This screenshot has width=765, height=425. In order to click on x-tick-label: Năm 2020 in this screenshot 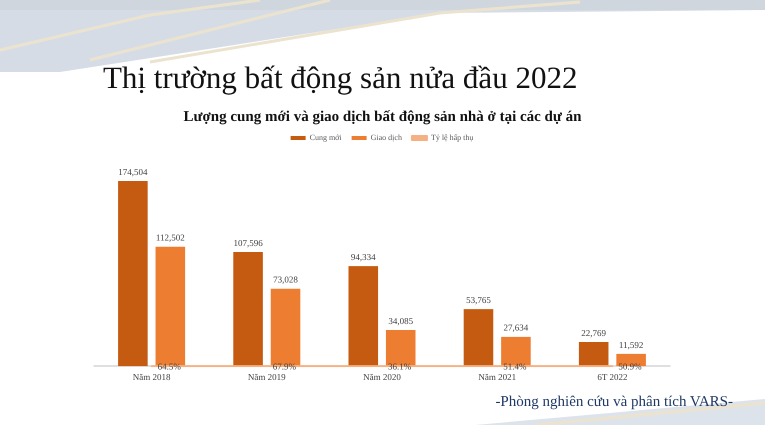, I will do `click(382, 377)`.